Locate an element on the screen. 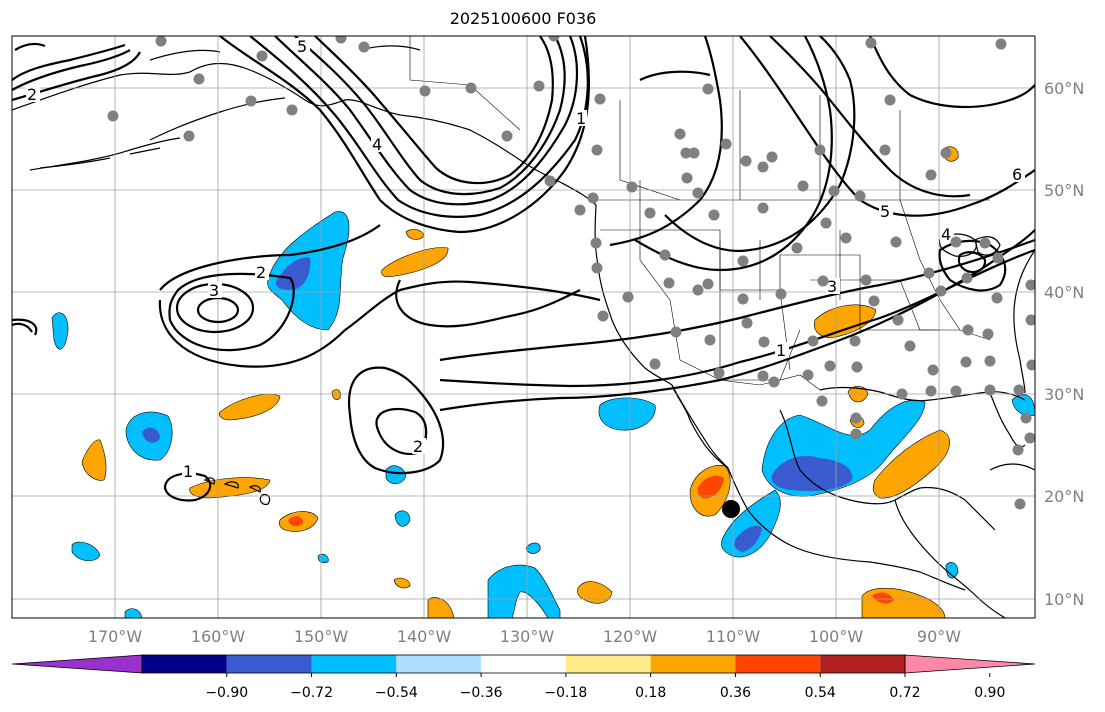 Image resolution: width=1105 pixels, height=712 pixels. colorbar-tick-label: −0.18 is located at coordinates (565, 693).